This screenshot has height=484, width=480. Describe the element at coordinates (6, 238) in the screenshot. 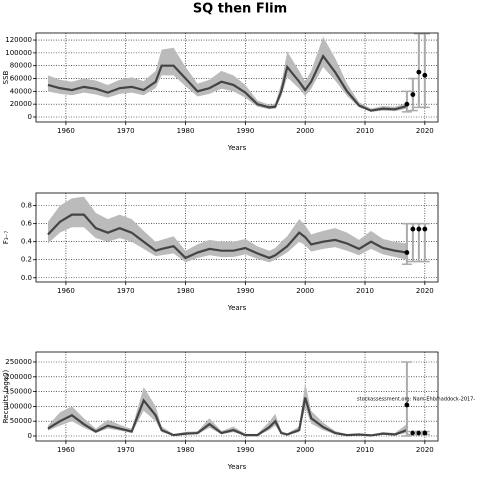

I see `y-axis-label: F₃₋₇` at that location.